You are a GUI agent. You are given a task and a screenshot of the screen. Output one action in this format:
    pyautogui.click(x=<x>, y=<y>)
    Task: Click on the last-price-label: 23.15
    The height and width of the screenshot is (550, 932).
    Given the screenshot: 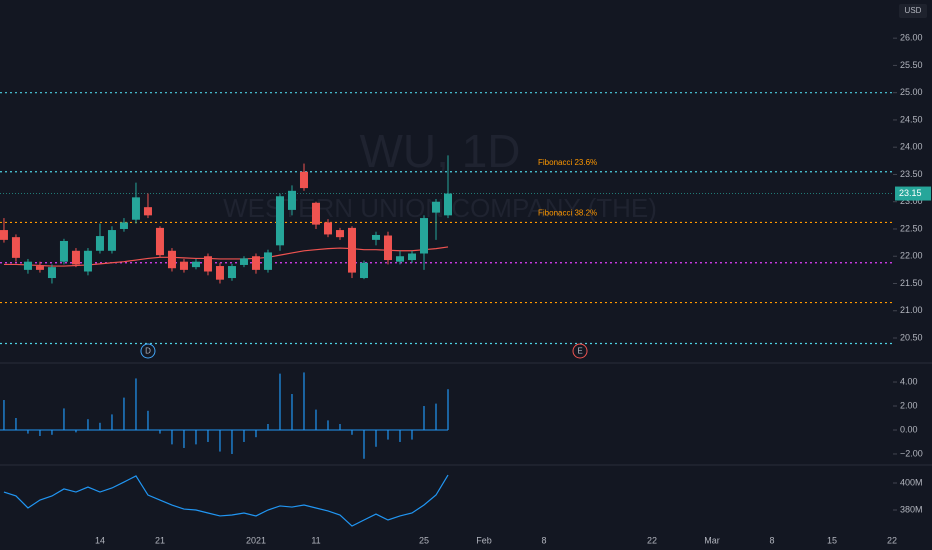 What is the action you would take?
    pyautogui.click(x=910, y=193)
    